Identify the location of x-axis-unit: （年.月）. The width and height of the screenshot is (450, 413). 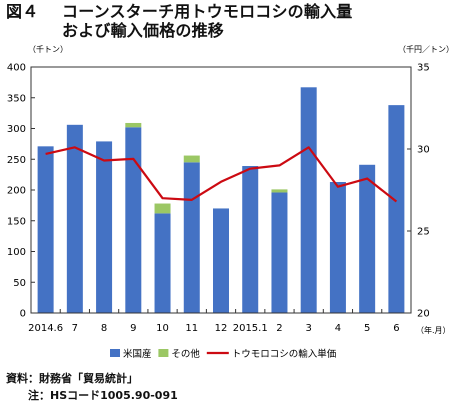
(433, 330).